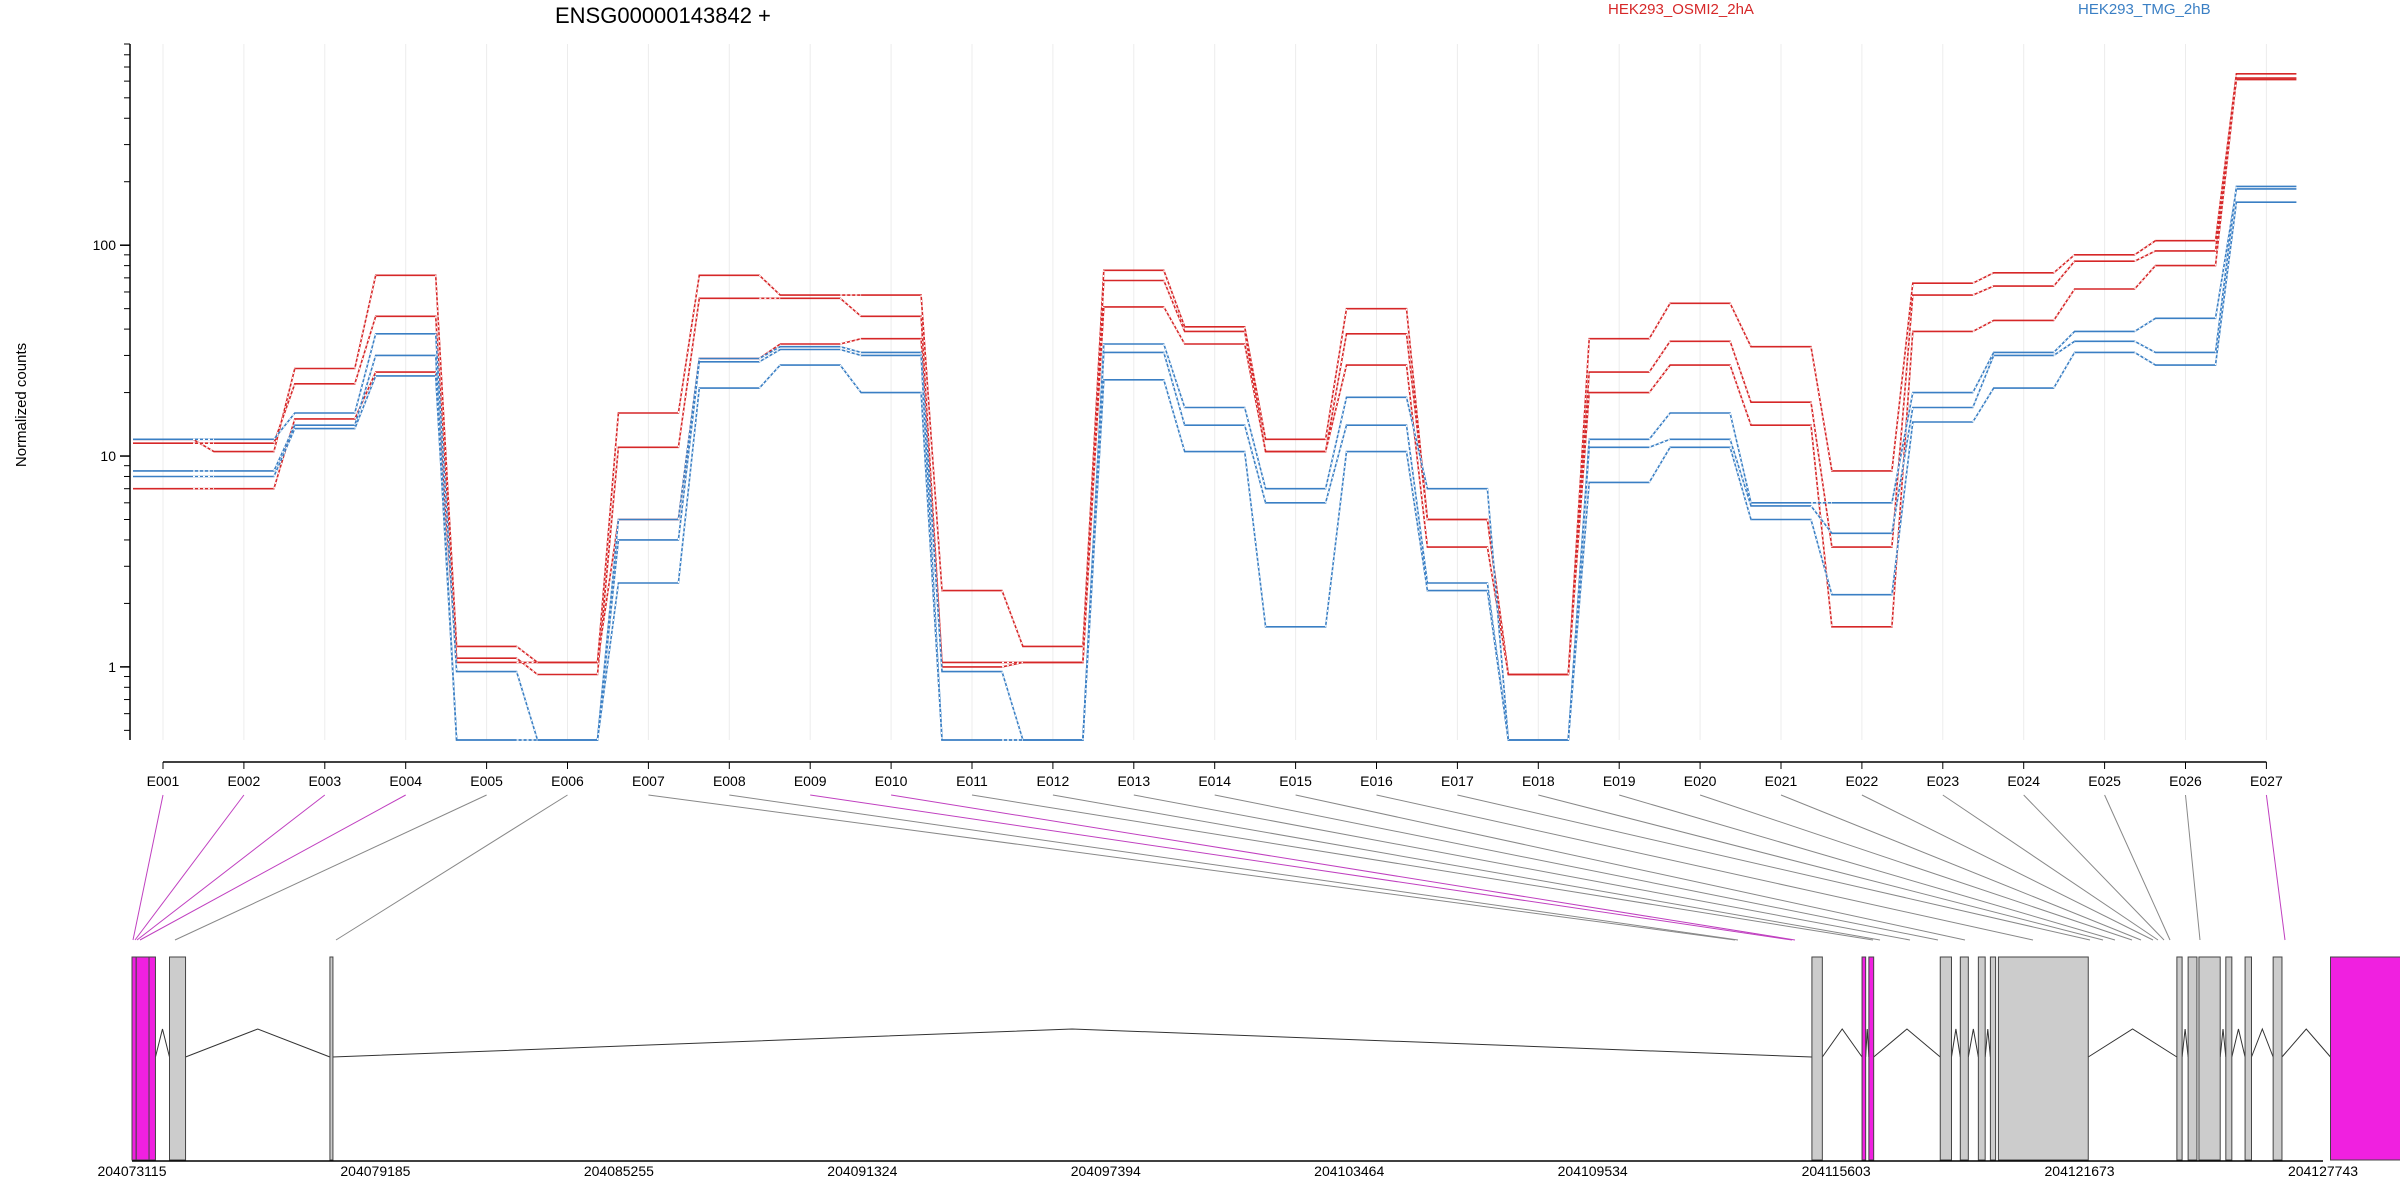  What do you see at coordinates (2104, 781) in the screenshot?
I see `x-tick-label-E025: E025` at bounding box center [2104, 781].